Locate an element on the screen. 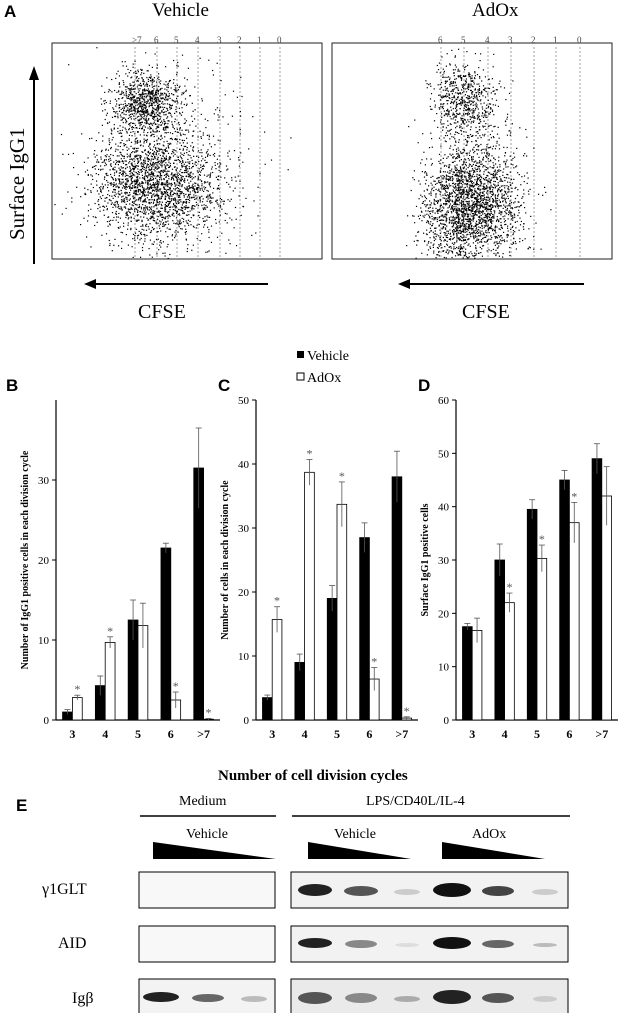  division-tick-label: 5 is located at coordinates (463, 40).